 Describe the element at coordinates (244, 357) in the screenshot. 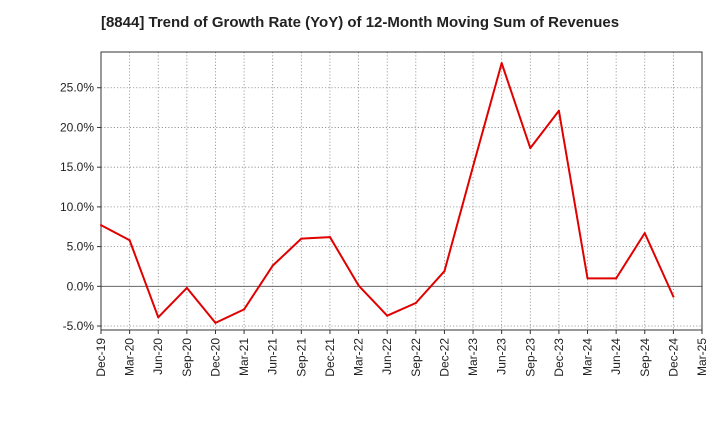

I see `x-tick-label: Mar-21` at that location.